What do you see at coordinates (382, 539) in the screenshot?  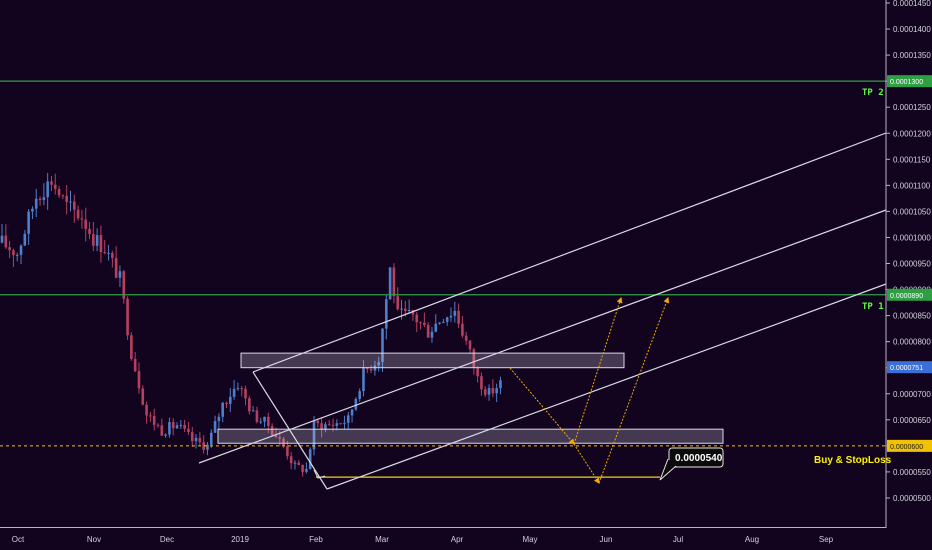 I see `time-tick-label: Mar` at bounding box center [382, 539].